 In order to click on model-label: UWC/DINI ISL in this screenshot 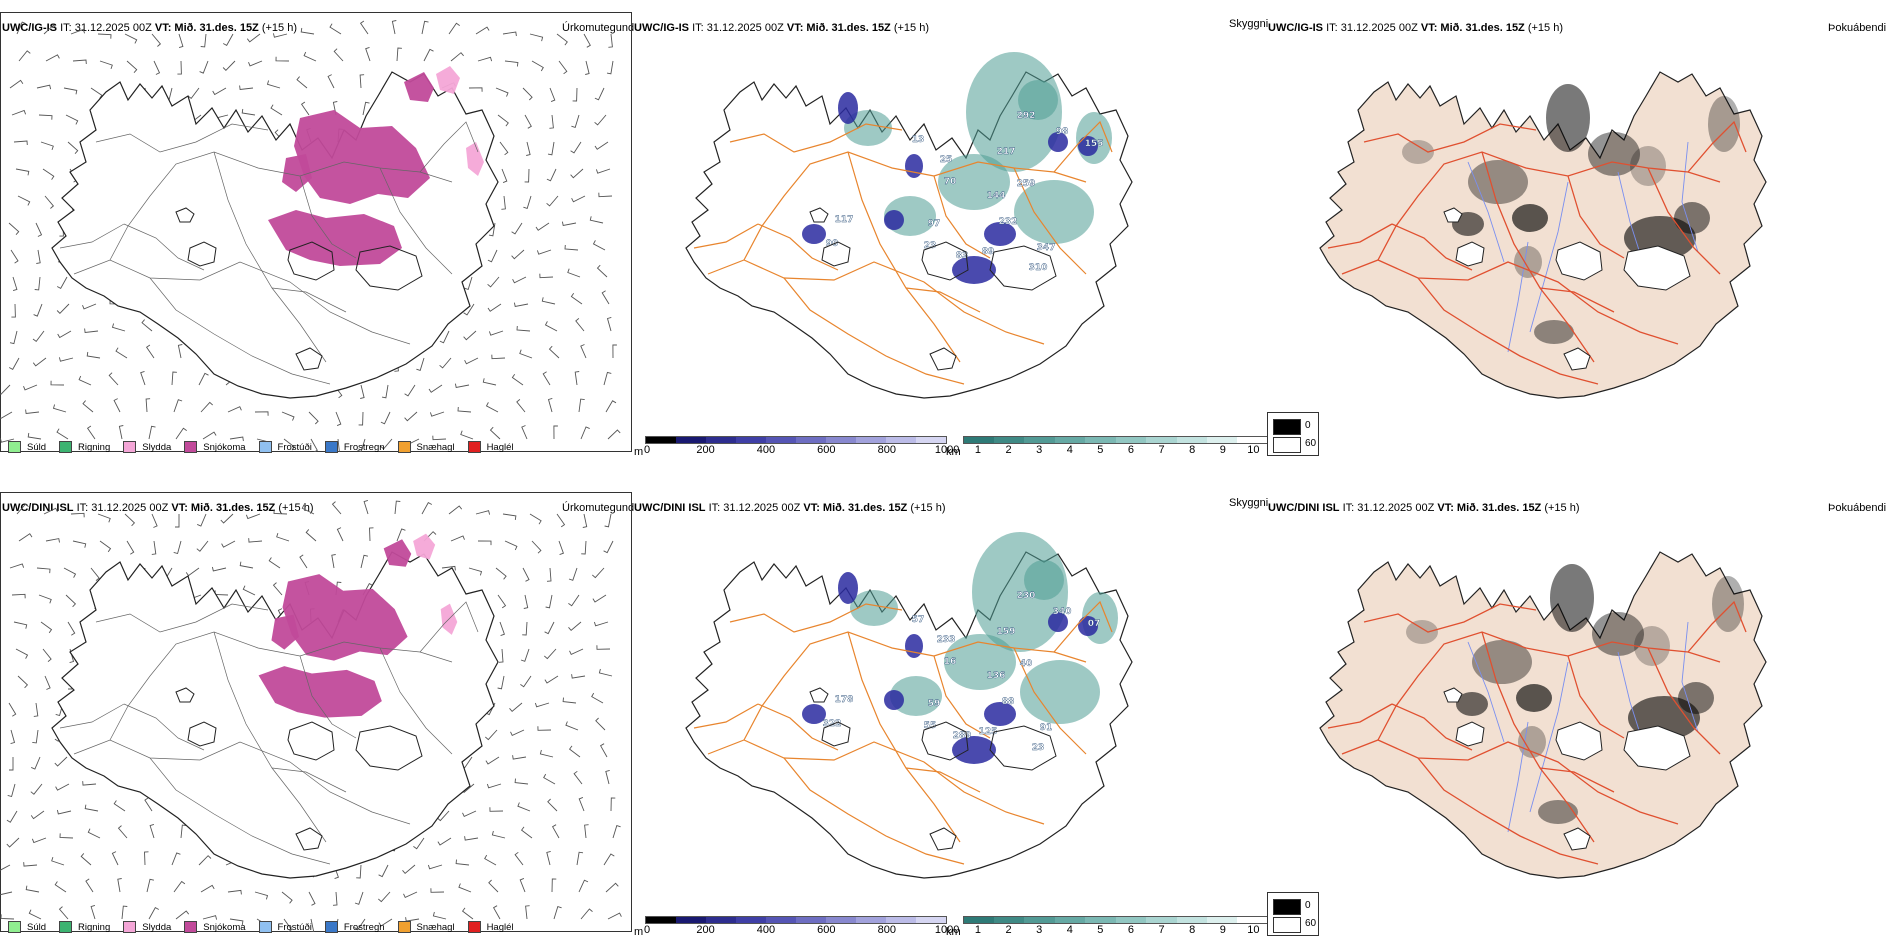, I will do `click(1304, 508)`.